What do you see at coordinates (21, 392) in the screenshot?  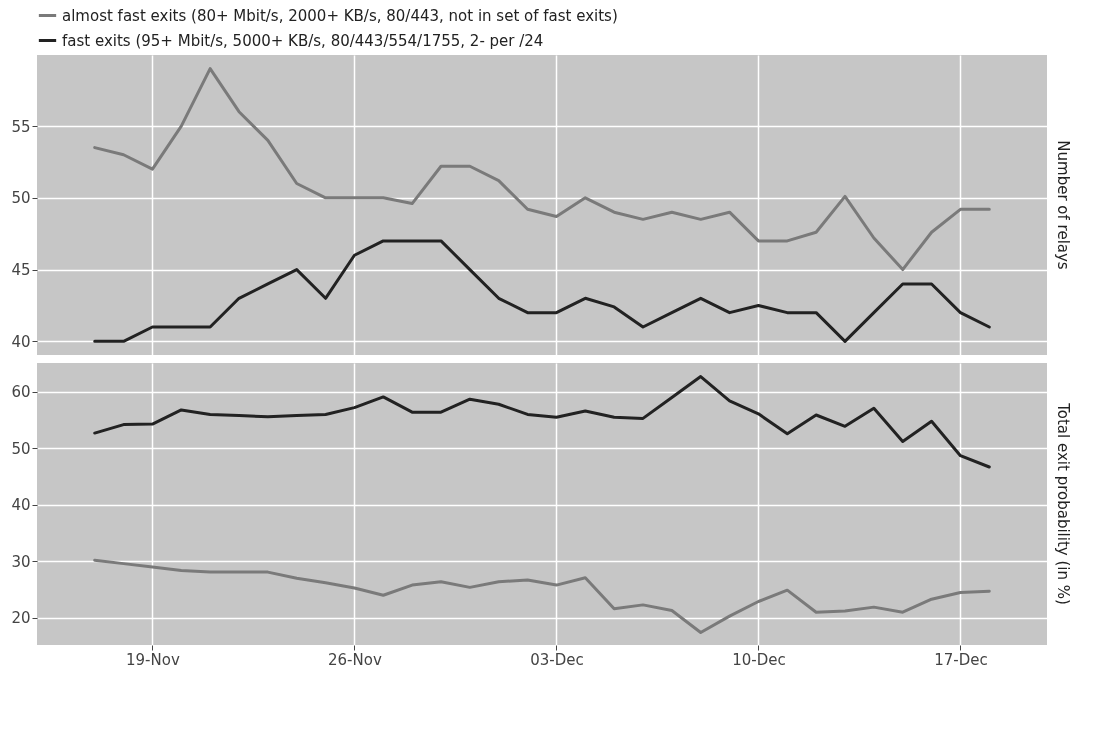 I see `y-tick-label: 60` at bounding box center [21, 392].